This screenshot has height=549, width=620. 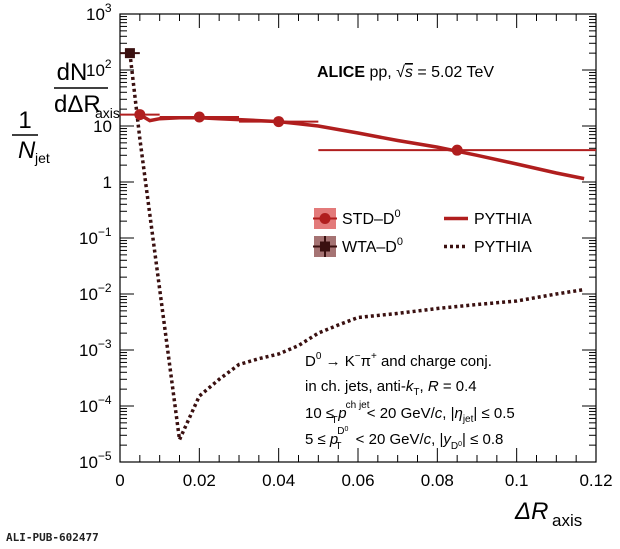 What do you see at coordinates (95, 236) in the screenshot?
I see `y-tick-label: 10⁻¹` at bounding box center [95, 236].